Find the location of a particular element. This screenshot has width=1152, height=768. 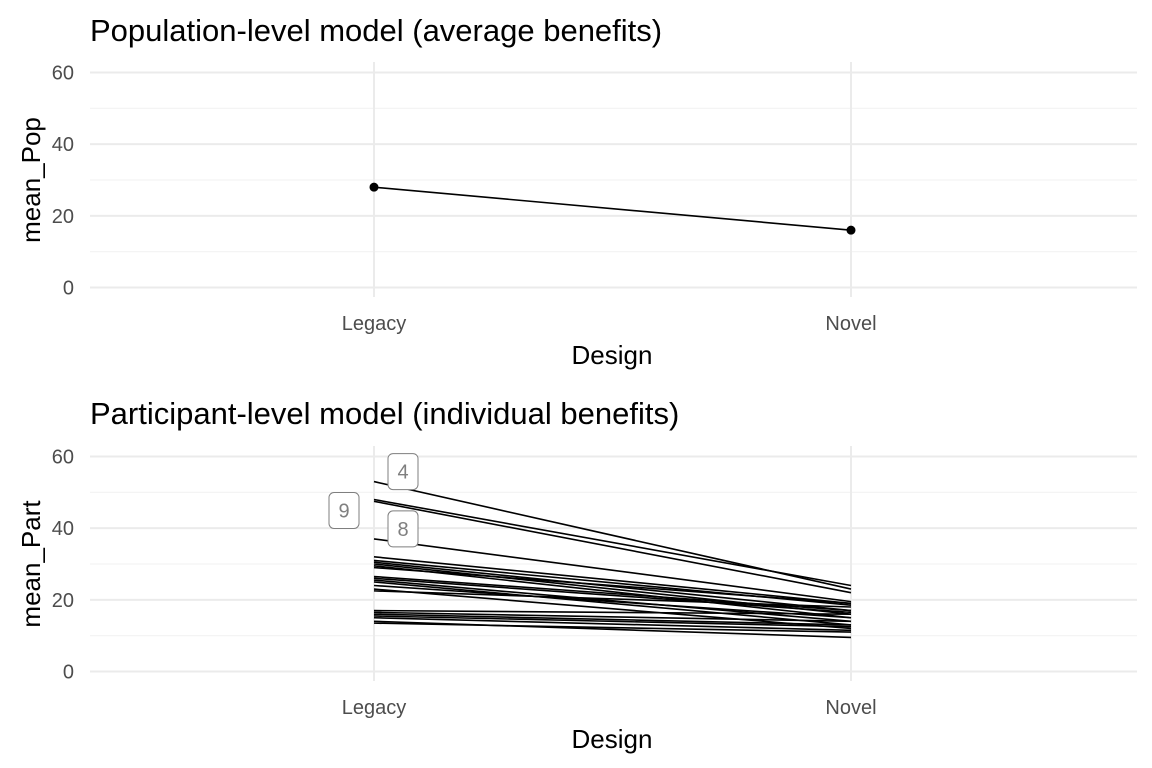

data-label-text: 9 is located at coordinates (343, 512).